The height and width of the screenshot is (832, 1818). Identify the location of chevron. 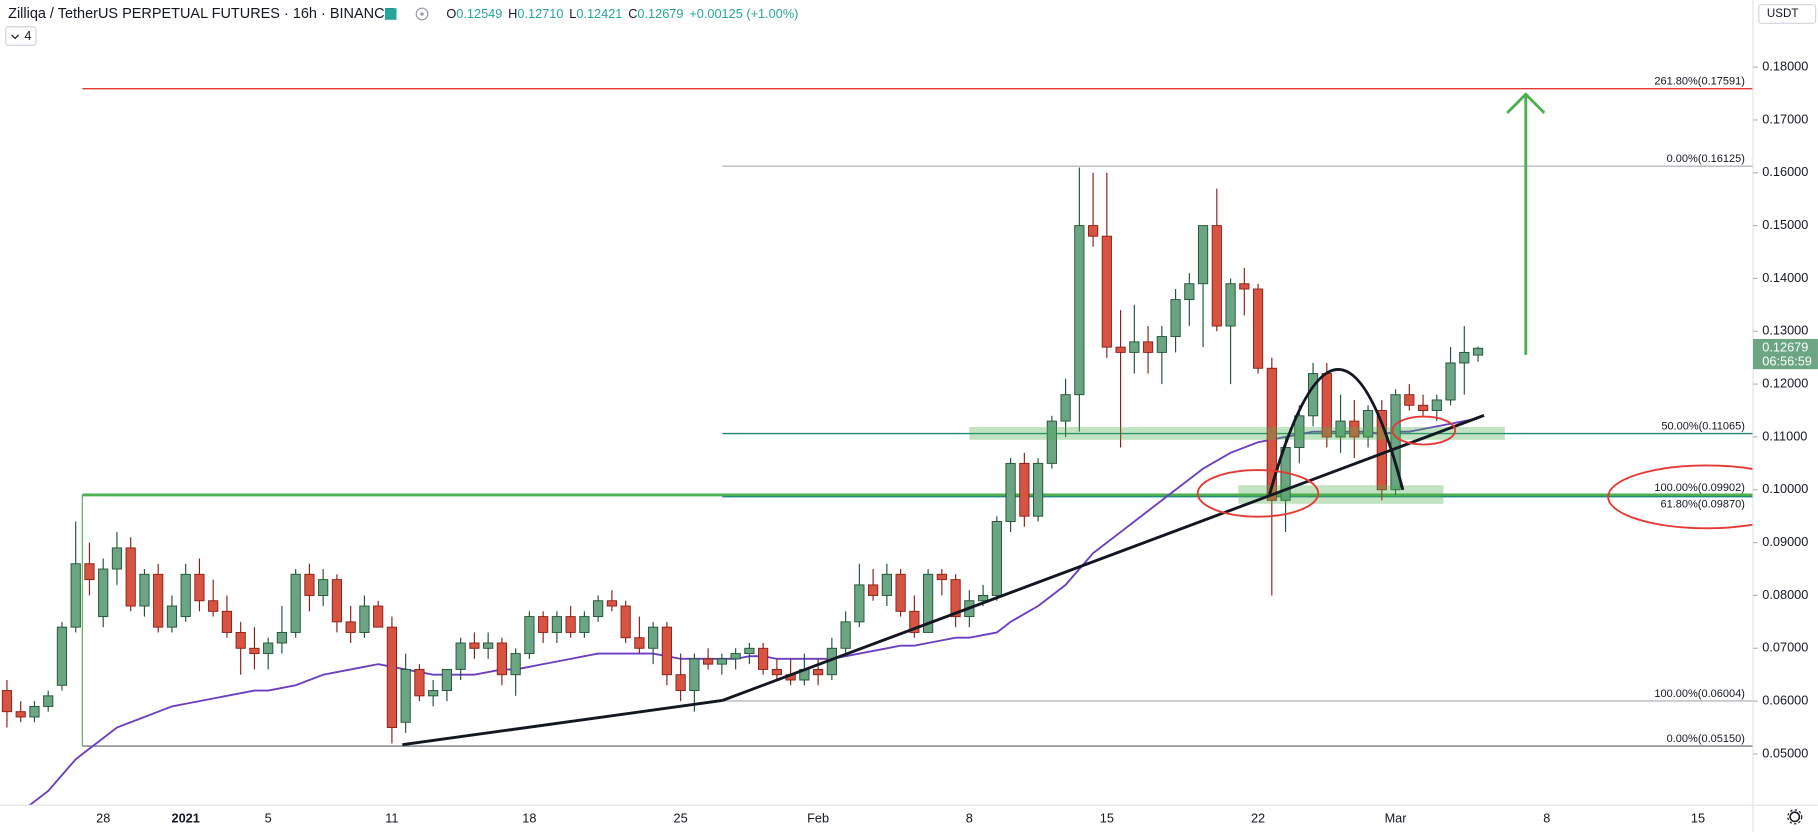
(15, 37).